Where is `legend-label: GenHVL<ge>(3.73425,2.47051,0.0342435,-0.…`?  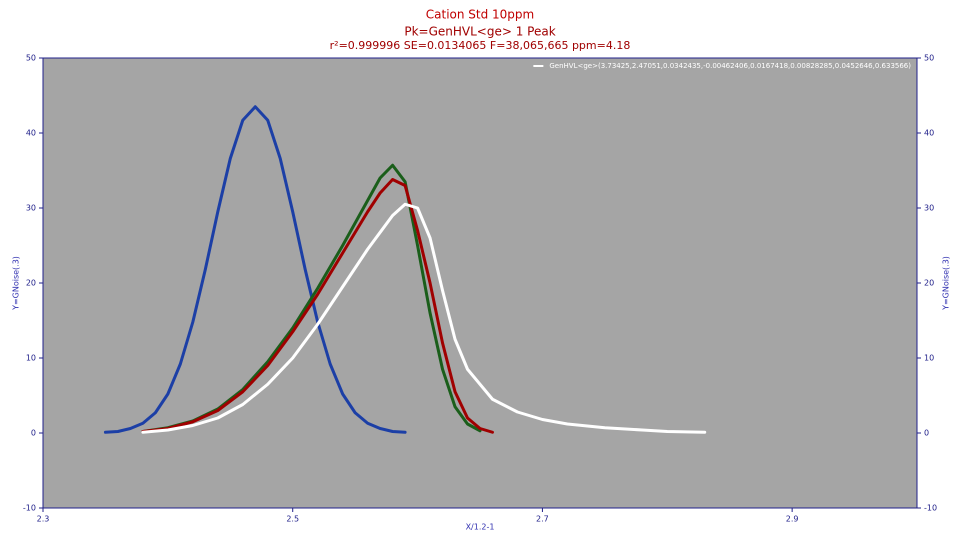
legend-label: GenHVL<ge>(3.73425,2.47051,0.0342435,-0.… is located at coordinates (730, 66).